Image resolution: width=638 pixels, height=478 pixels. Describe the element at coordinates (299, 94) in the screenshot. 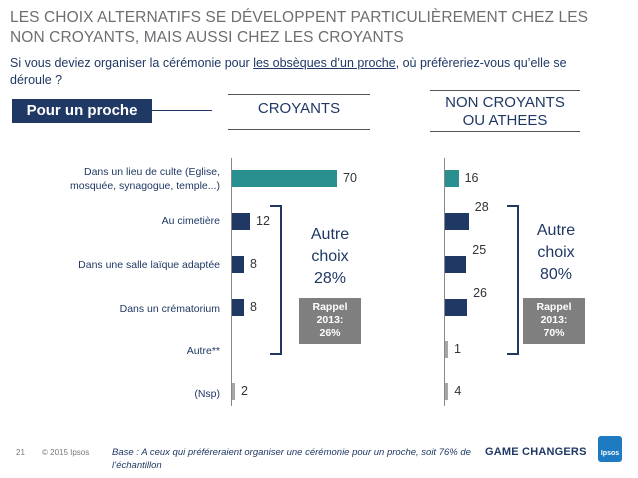

I see `col1-top-rule` at that location.